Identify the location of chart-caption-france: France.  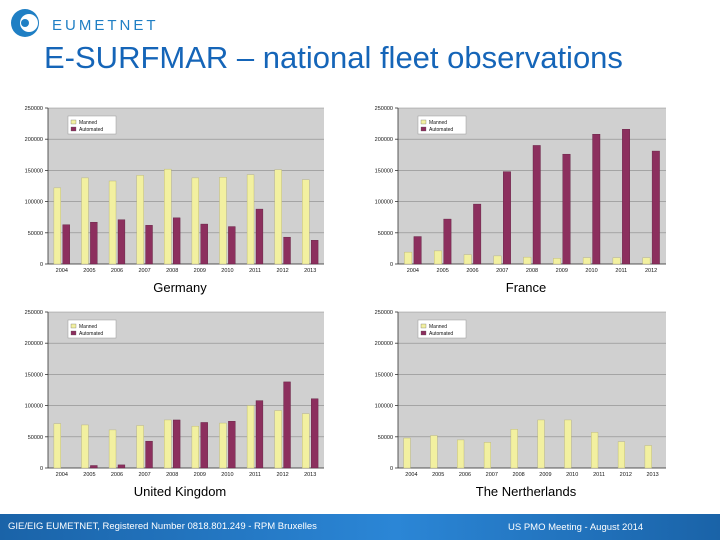
(526, 287).